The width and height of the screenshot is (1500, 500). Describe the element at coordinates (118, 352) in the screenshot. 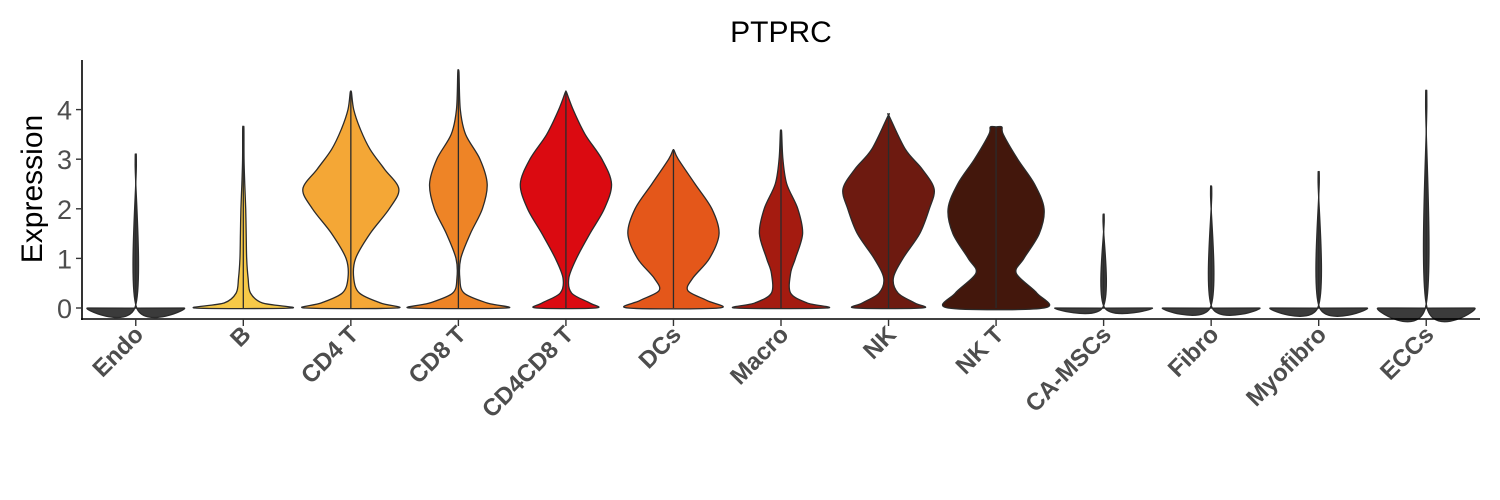

I see `x-tick-label-endo: Endo` at that location.